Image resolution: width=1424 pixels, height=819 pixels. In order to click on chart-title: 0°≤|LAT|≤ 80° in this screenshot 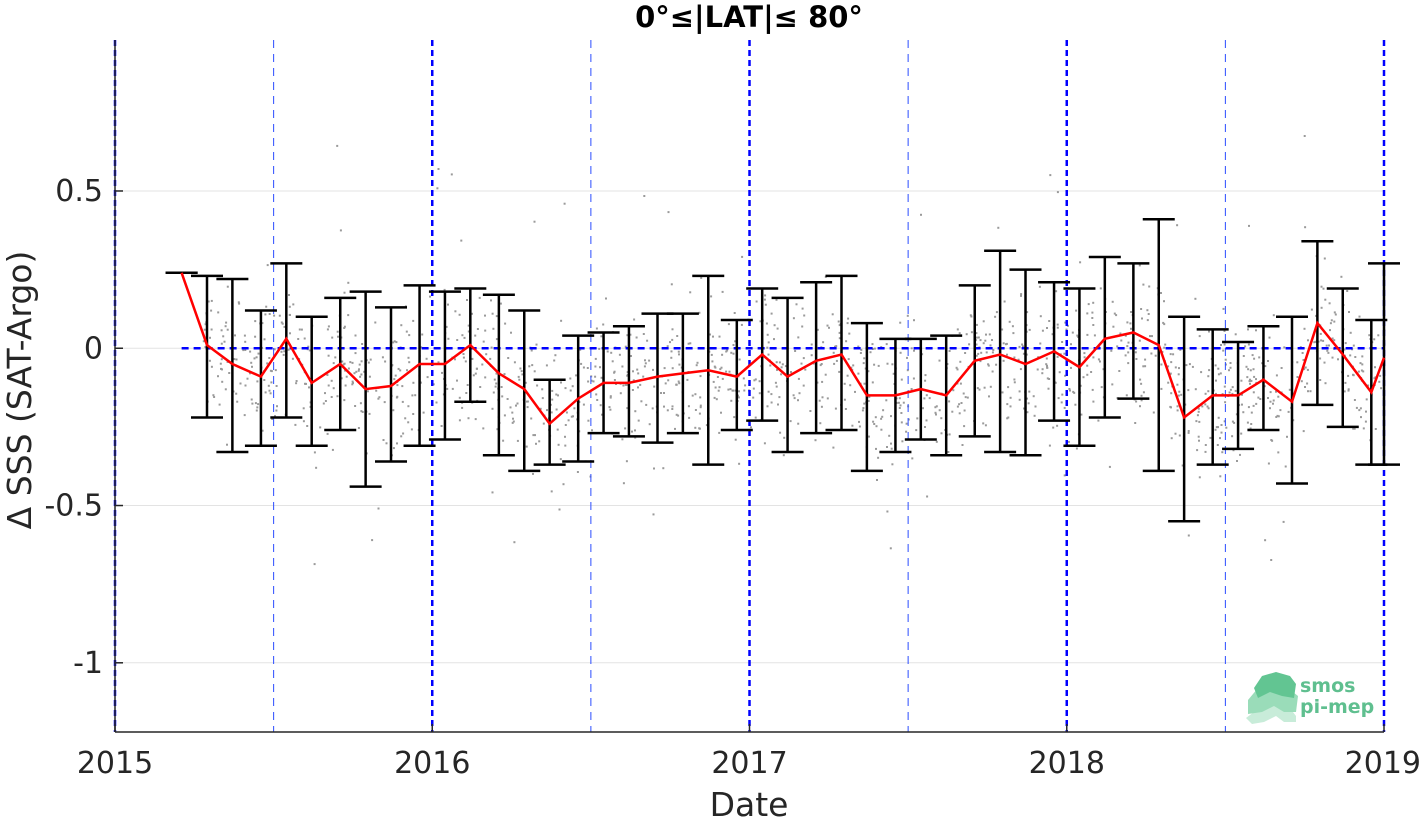, I will do `click(749, 17)`.